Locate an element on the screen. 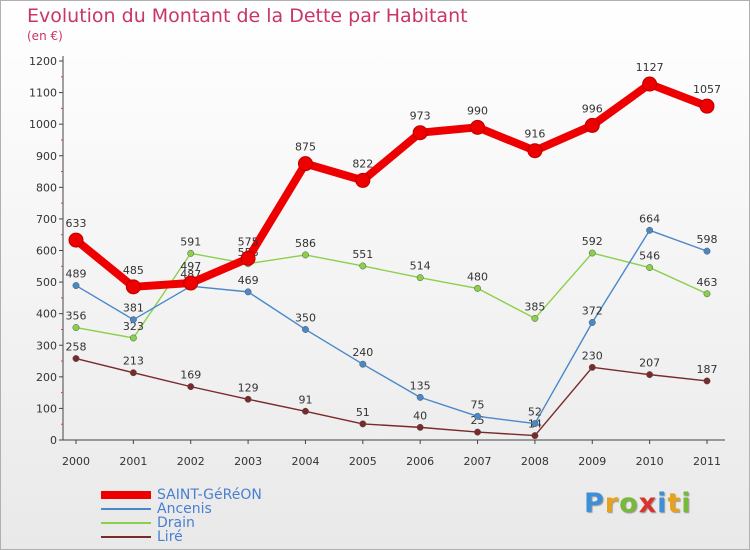  legend-swatch-lire is located at coordinates (126, 537).